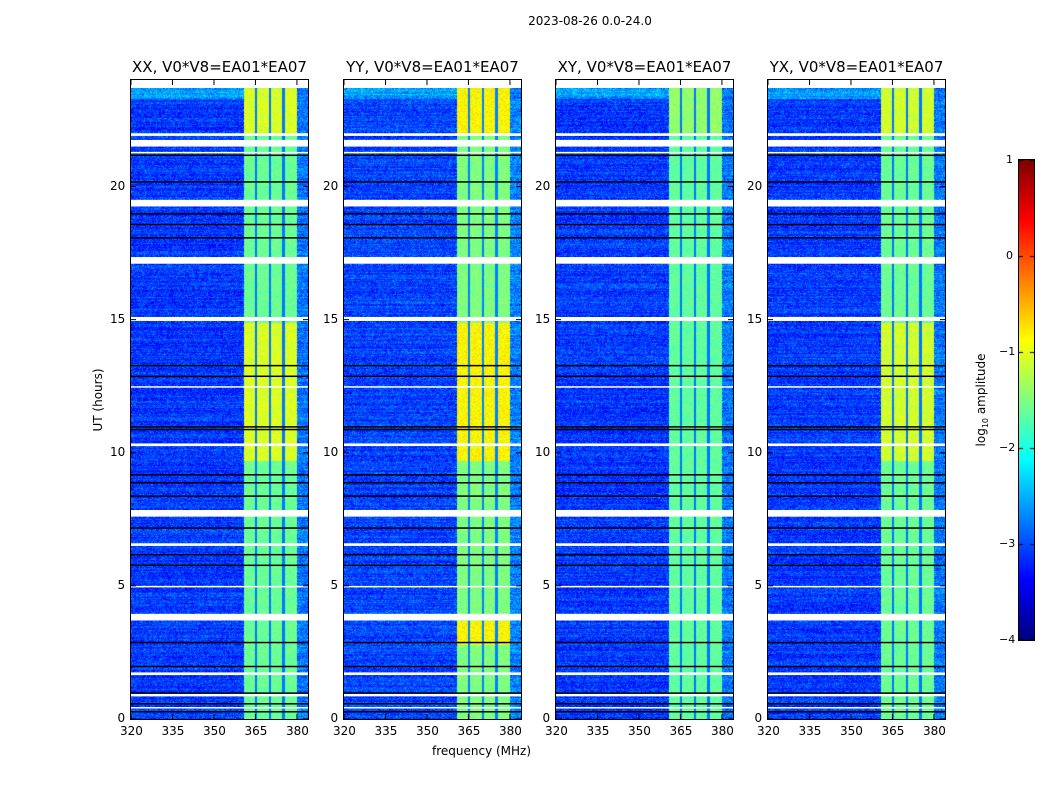 The width and height of the screenshot is (1050, 800). I want to click on x-tick-label: 320, so click(131, 731).